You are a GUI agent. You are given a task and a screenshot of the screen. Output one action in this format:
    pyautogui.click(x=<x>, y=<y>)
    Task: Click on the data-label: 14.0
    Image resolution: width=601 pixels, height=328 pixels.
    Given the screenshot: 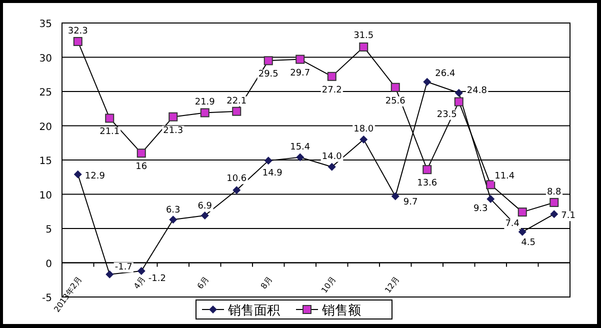 What is the action you would take?
    pyautogui.click(x=332, y=157)
    